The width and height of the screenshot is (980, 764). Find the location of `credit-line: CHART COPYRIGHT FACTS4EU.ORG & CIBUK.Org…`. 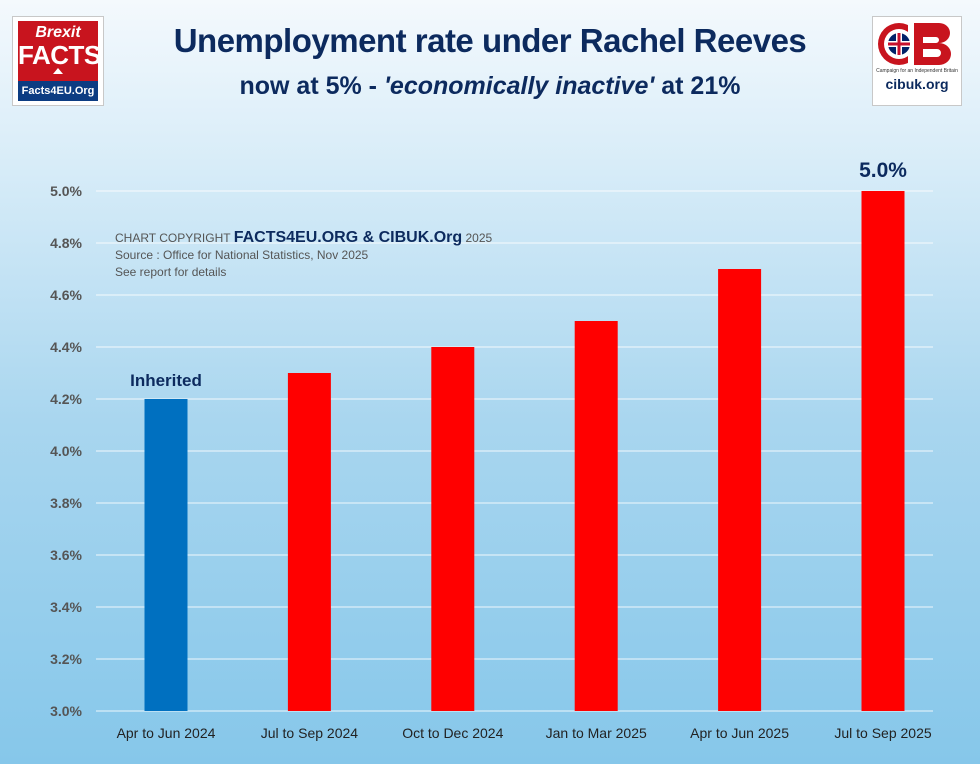

credit-line: CHART COPYRIGHT FACTS4EU.ORG & CIBUK.Org… is located at coordinates (303, 238).